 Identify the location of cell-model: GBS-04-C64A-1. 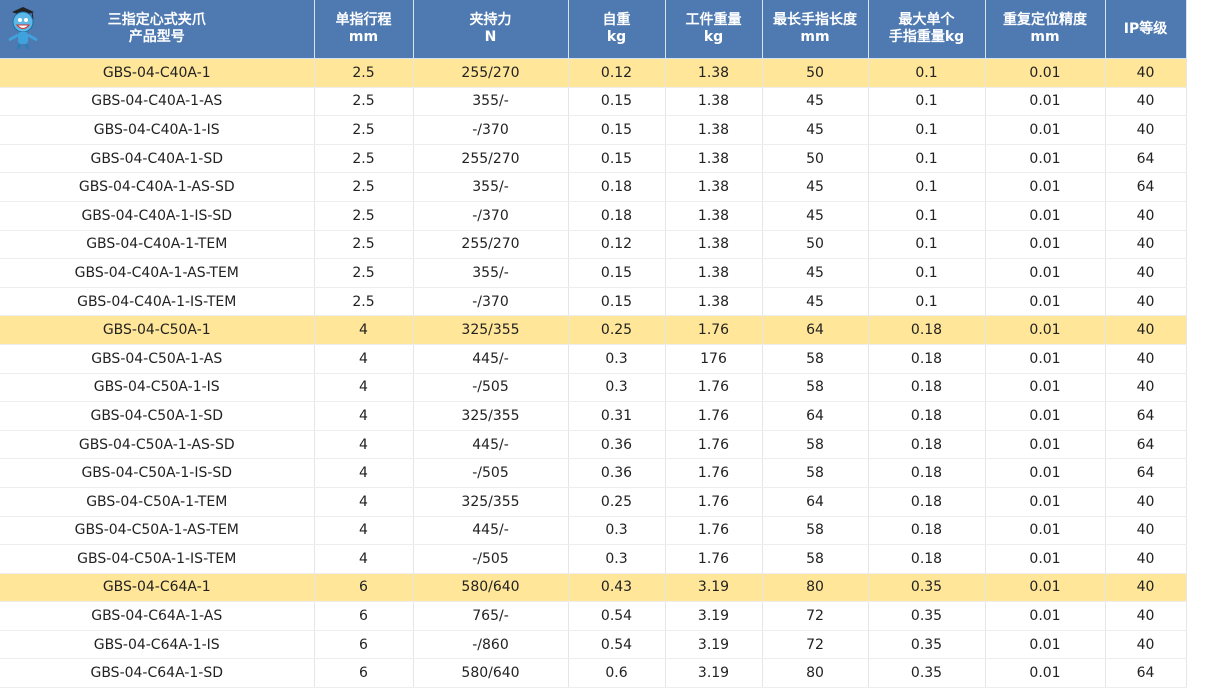
(157, 588).